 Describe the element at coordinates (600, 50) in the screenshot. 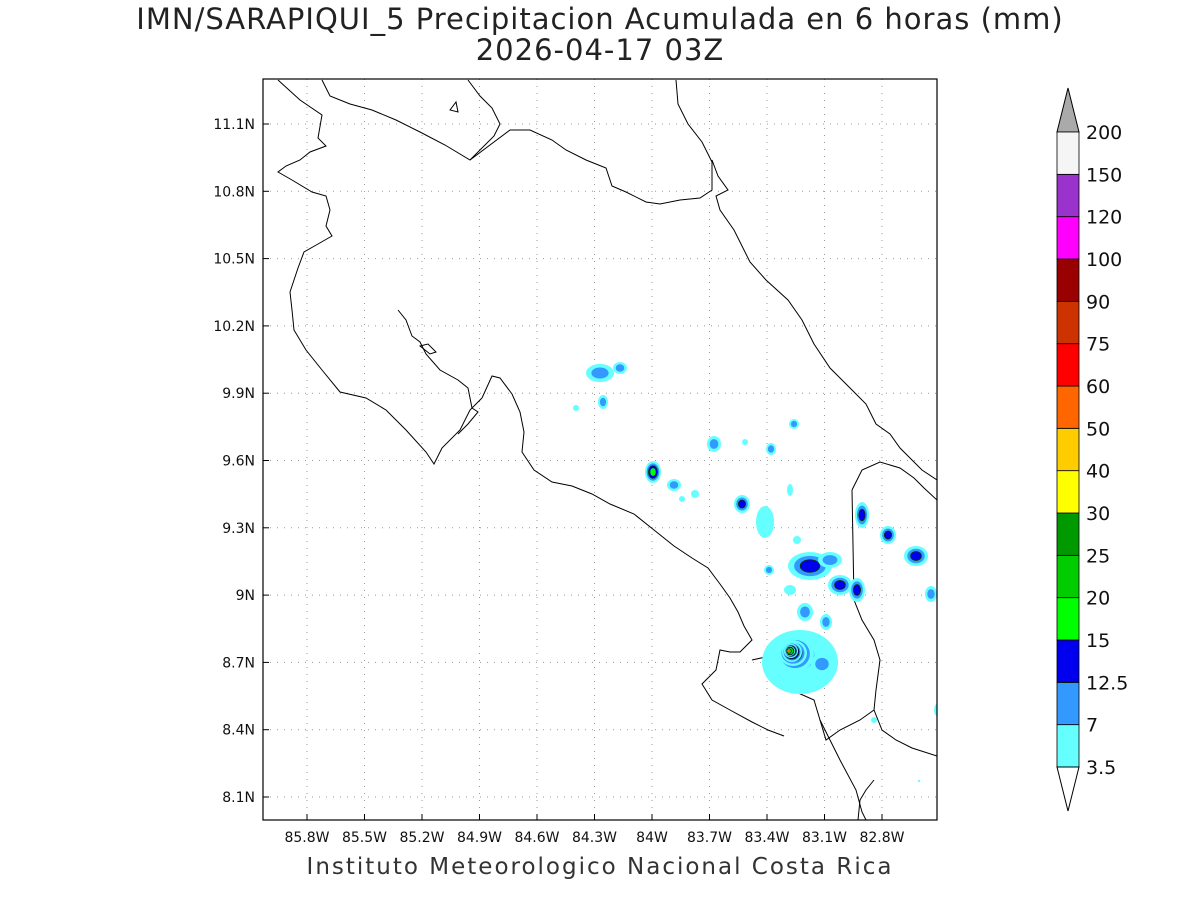

I see `map-date: 2026-04-17 03Z` at that location.